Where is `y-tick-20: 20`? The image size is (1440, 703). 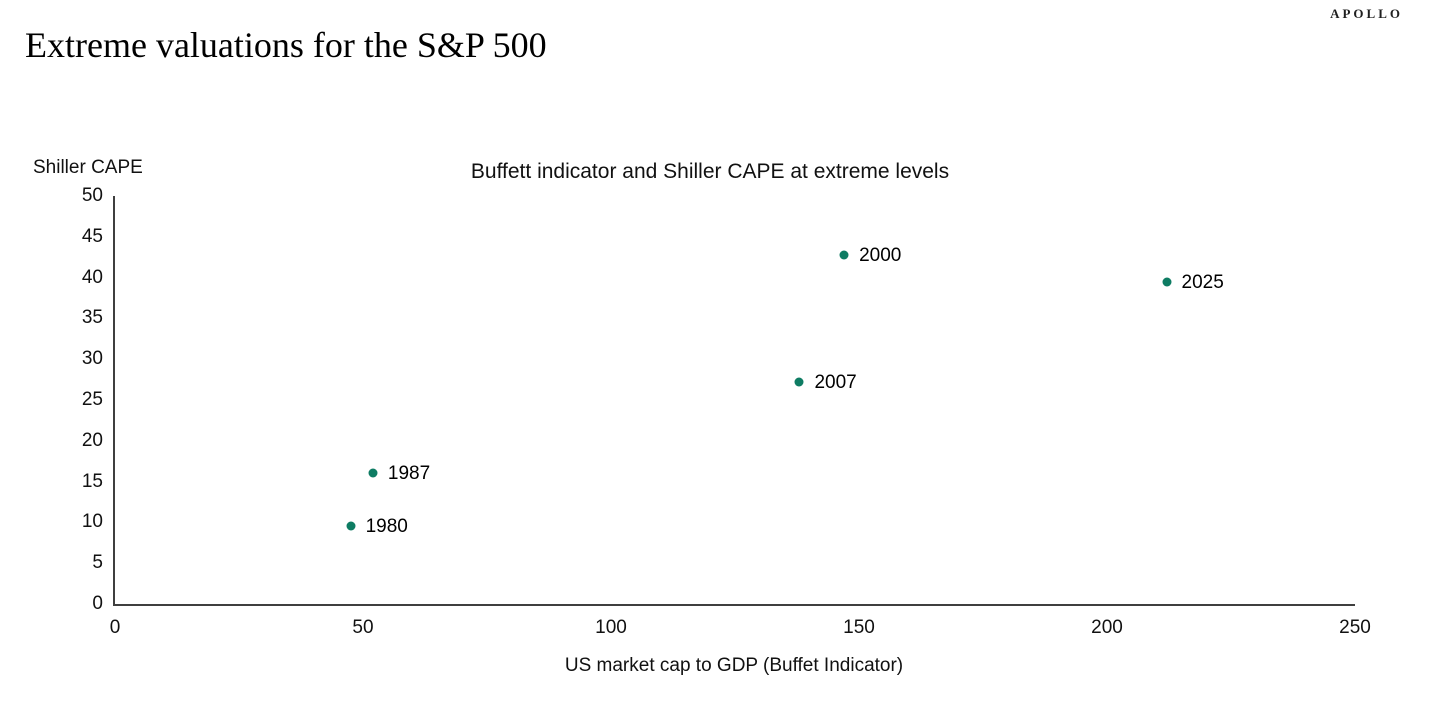
y-tick-20: 20 is located at coordinates (92, 440).